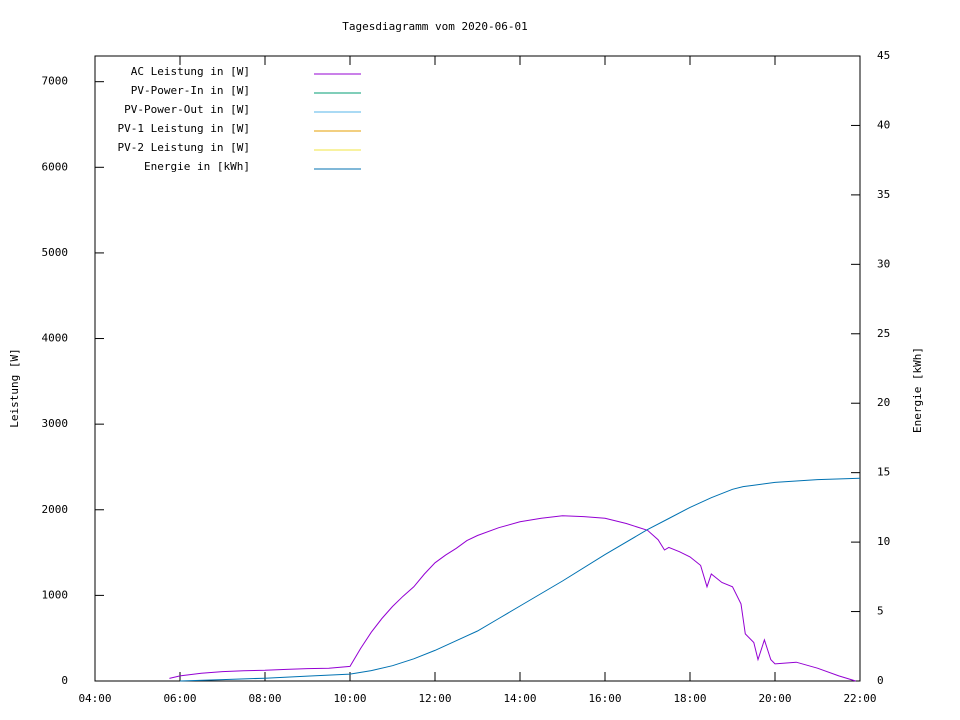  What do you see at coordinates (883, 263) in the screenshot?
I see `y2-tick-label: 30` at bounding box center [883, 263].